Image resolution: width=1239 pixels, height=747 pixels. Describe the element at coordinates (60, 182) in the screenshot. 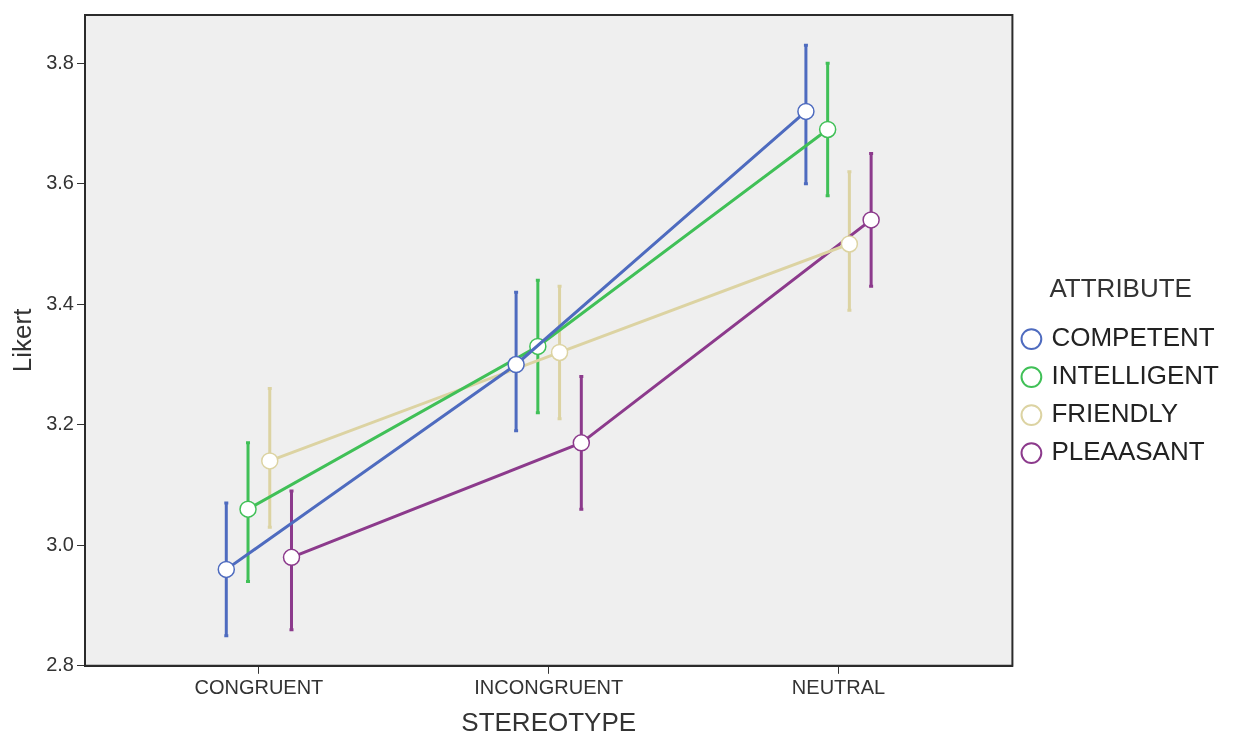

I see `y-tick-label: 3.6` at that location.